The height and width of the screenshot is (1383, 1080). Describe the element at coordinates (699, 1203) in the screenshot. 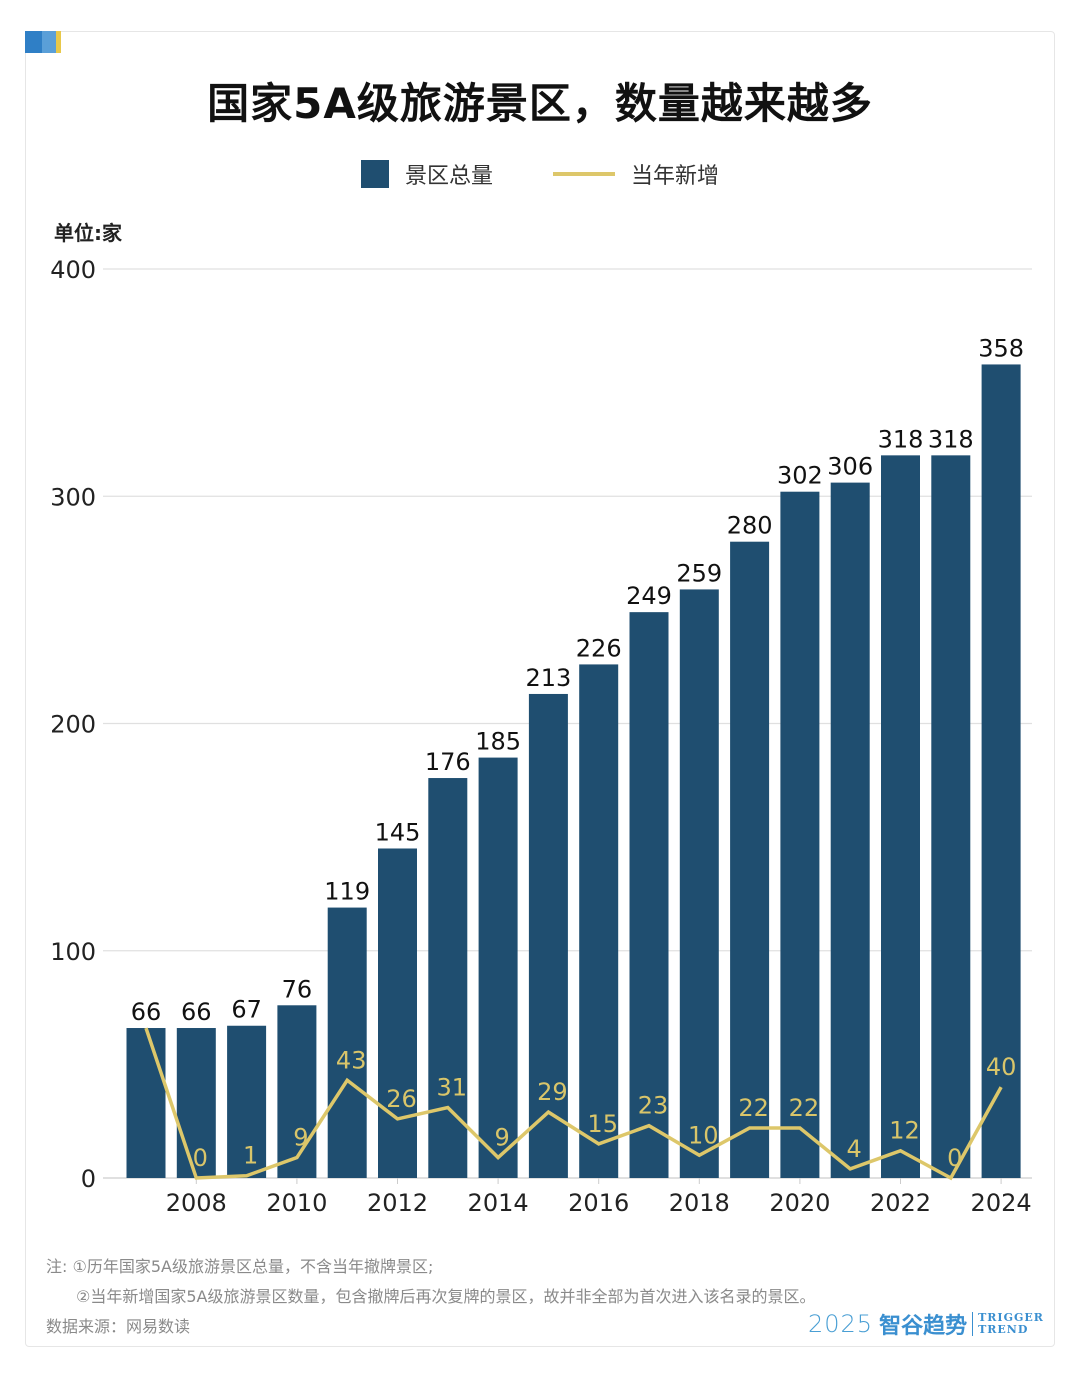

I see `x-tick-label: 2018` at that location.